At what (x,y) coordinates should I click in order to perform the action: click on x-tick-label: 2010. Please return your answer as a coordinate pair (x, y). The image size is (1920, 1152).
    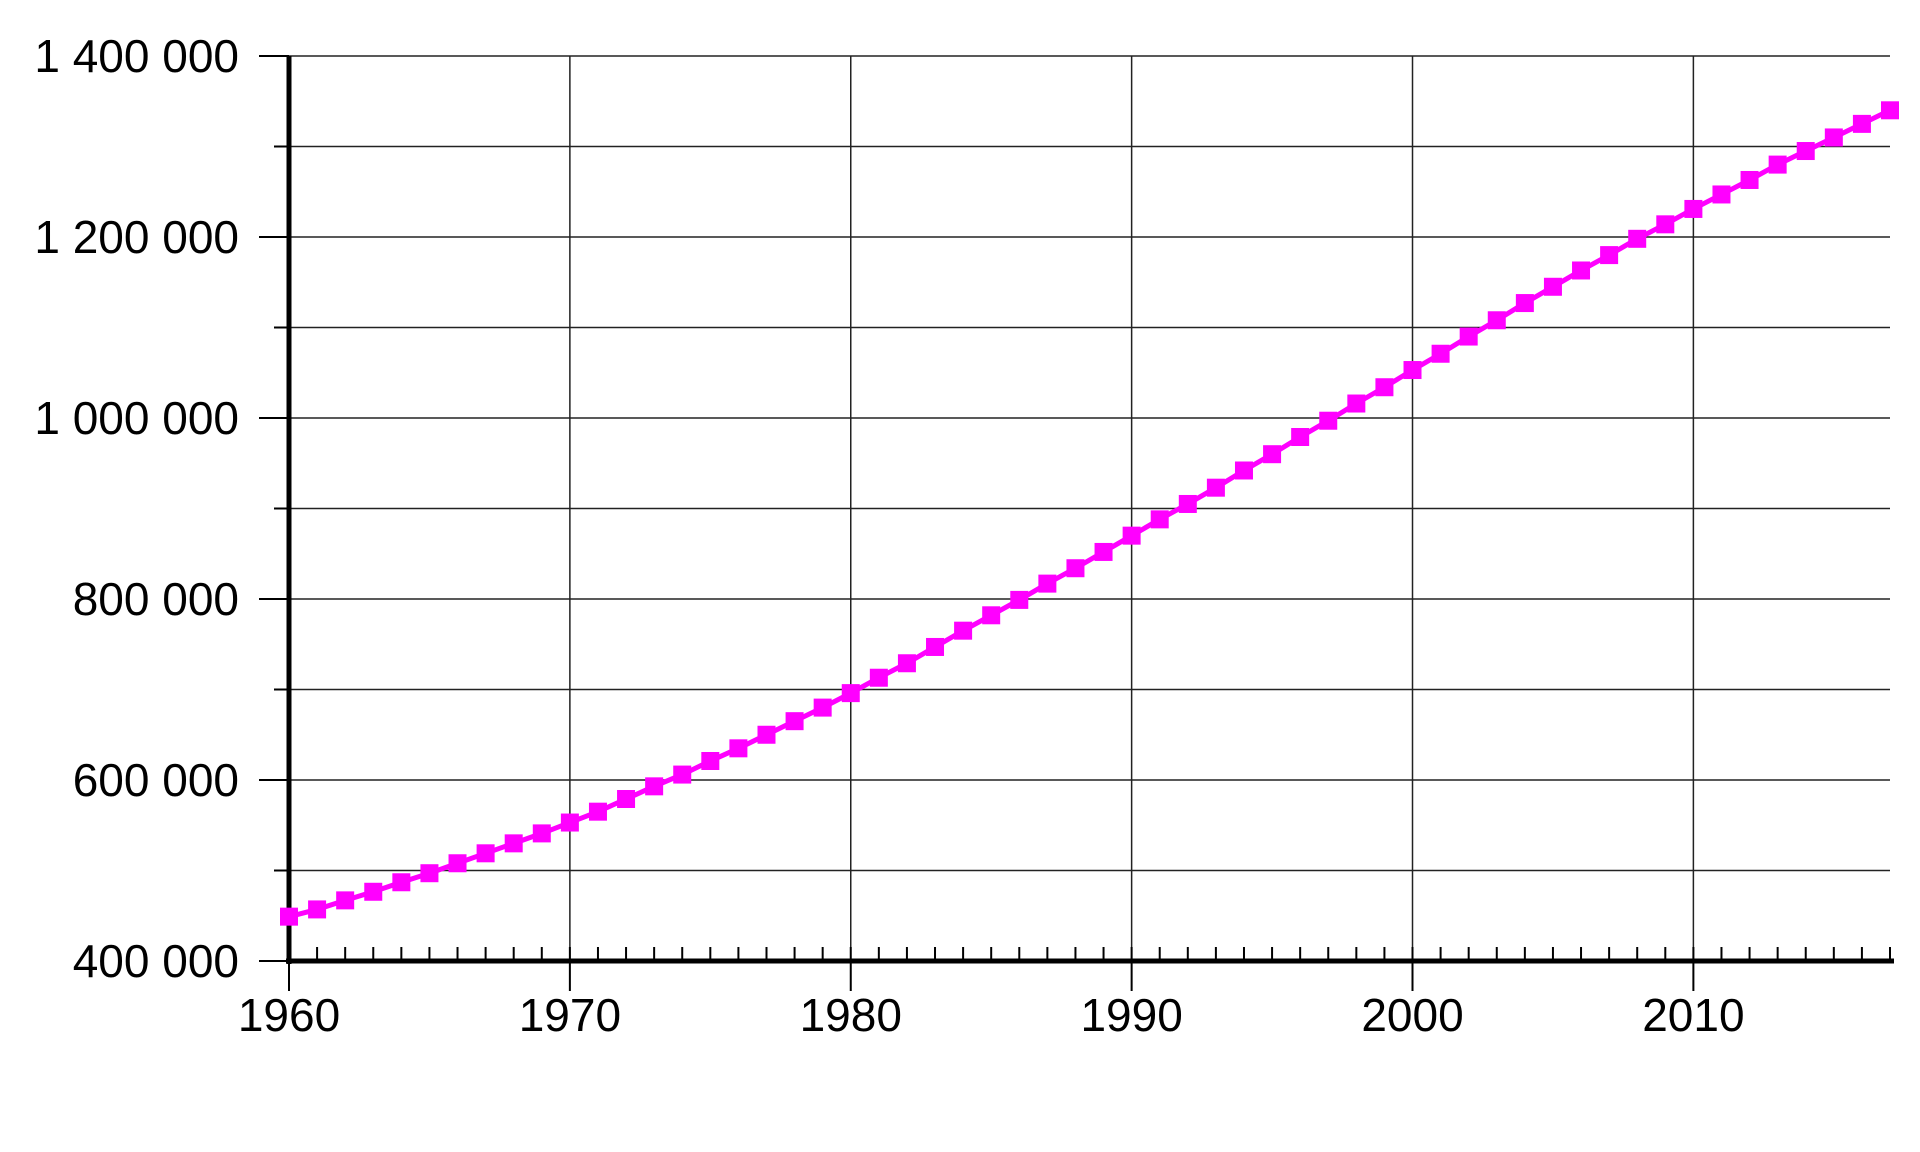
    Looking at the image, I should click on (1693, 1015).